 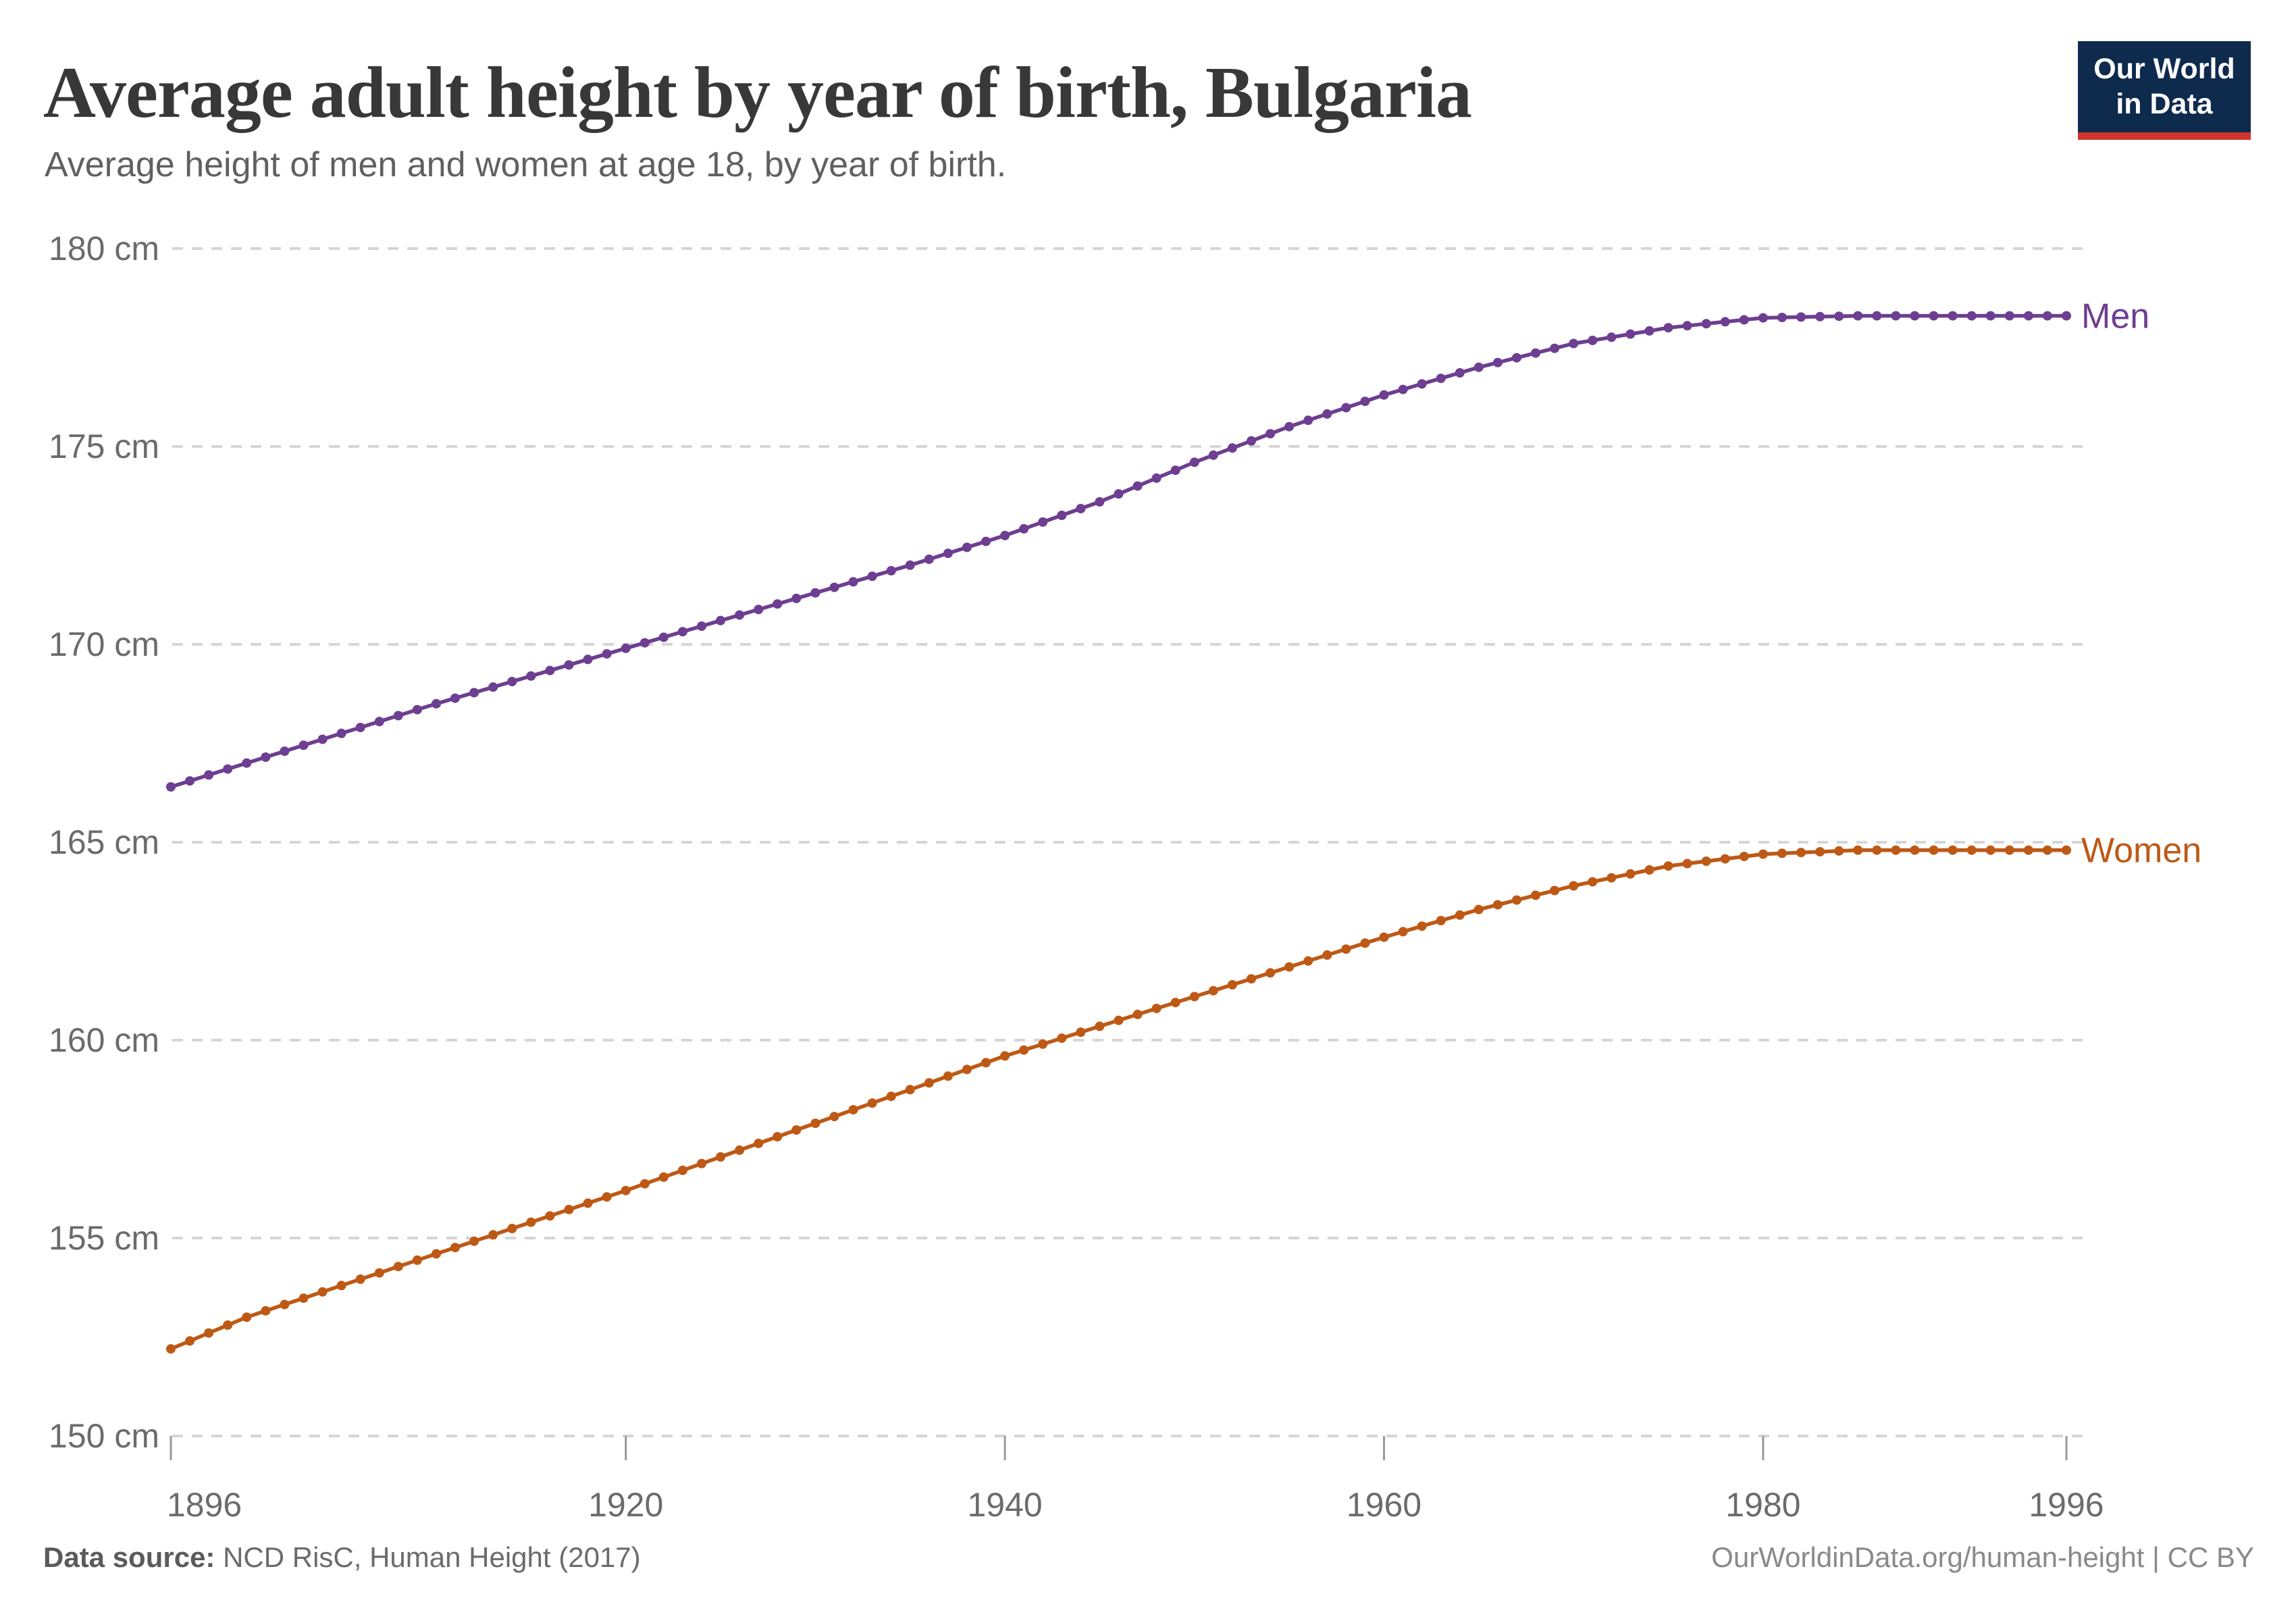 What do you see at coordinates (1308, 420) in the screenshot?
I see `men-point-1956` at bounding box center [1308, 420].